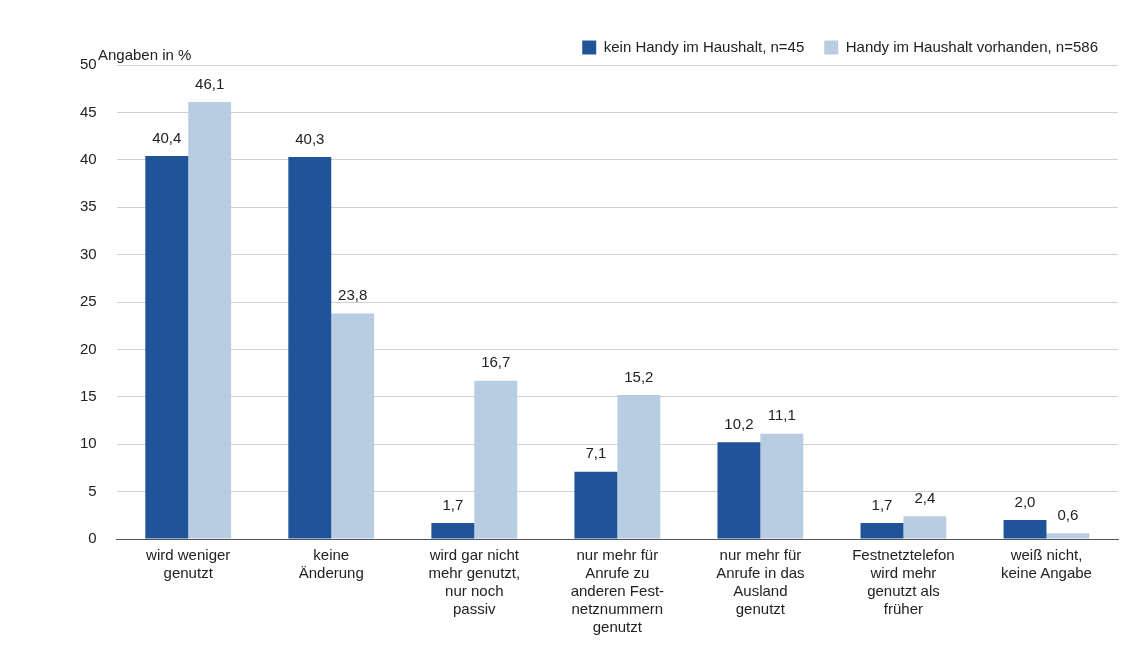 The image size is (1148, 655). What do you see at coordinates (88, 253) in the screenshot?
I see `y-tick-label: 30` at bounding box center [88, 253].